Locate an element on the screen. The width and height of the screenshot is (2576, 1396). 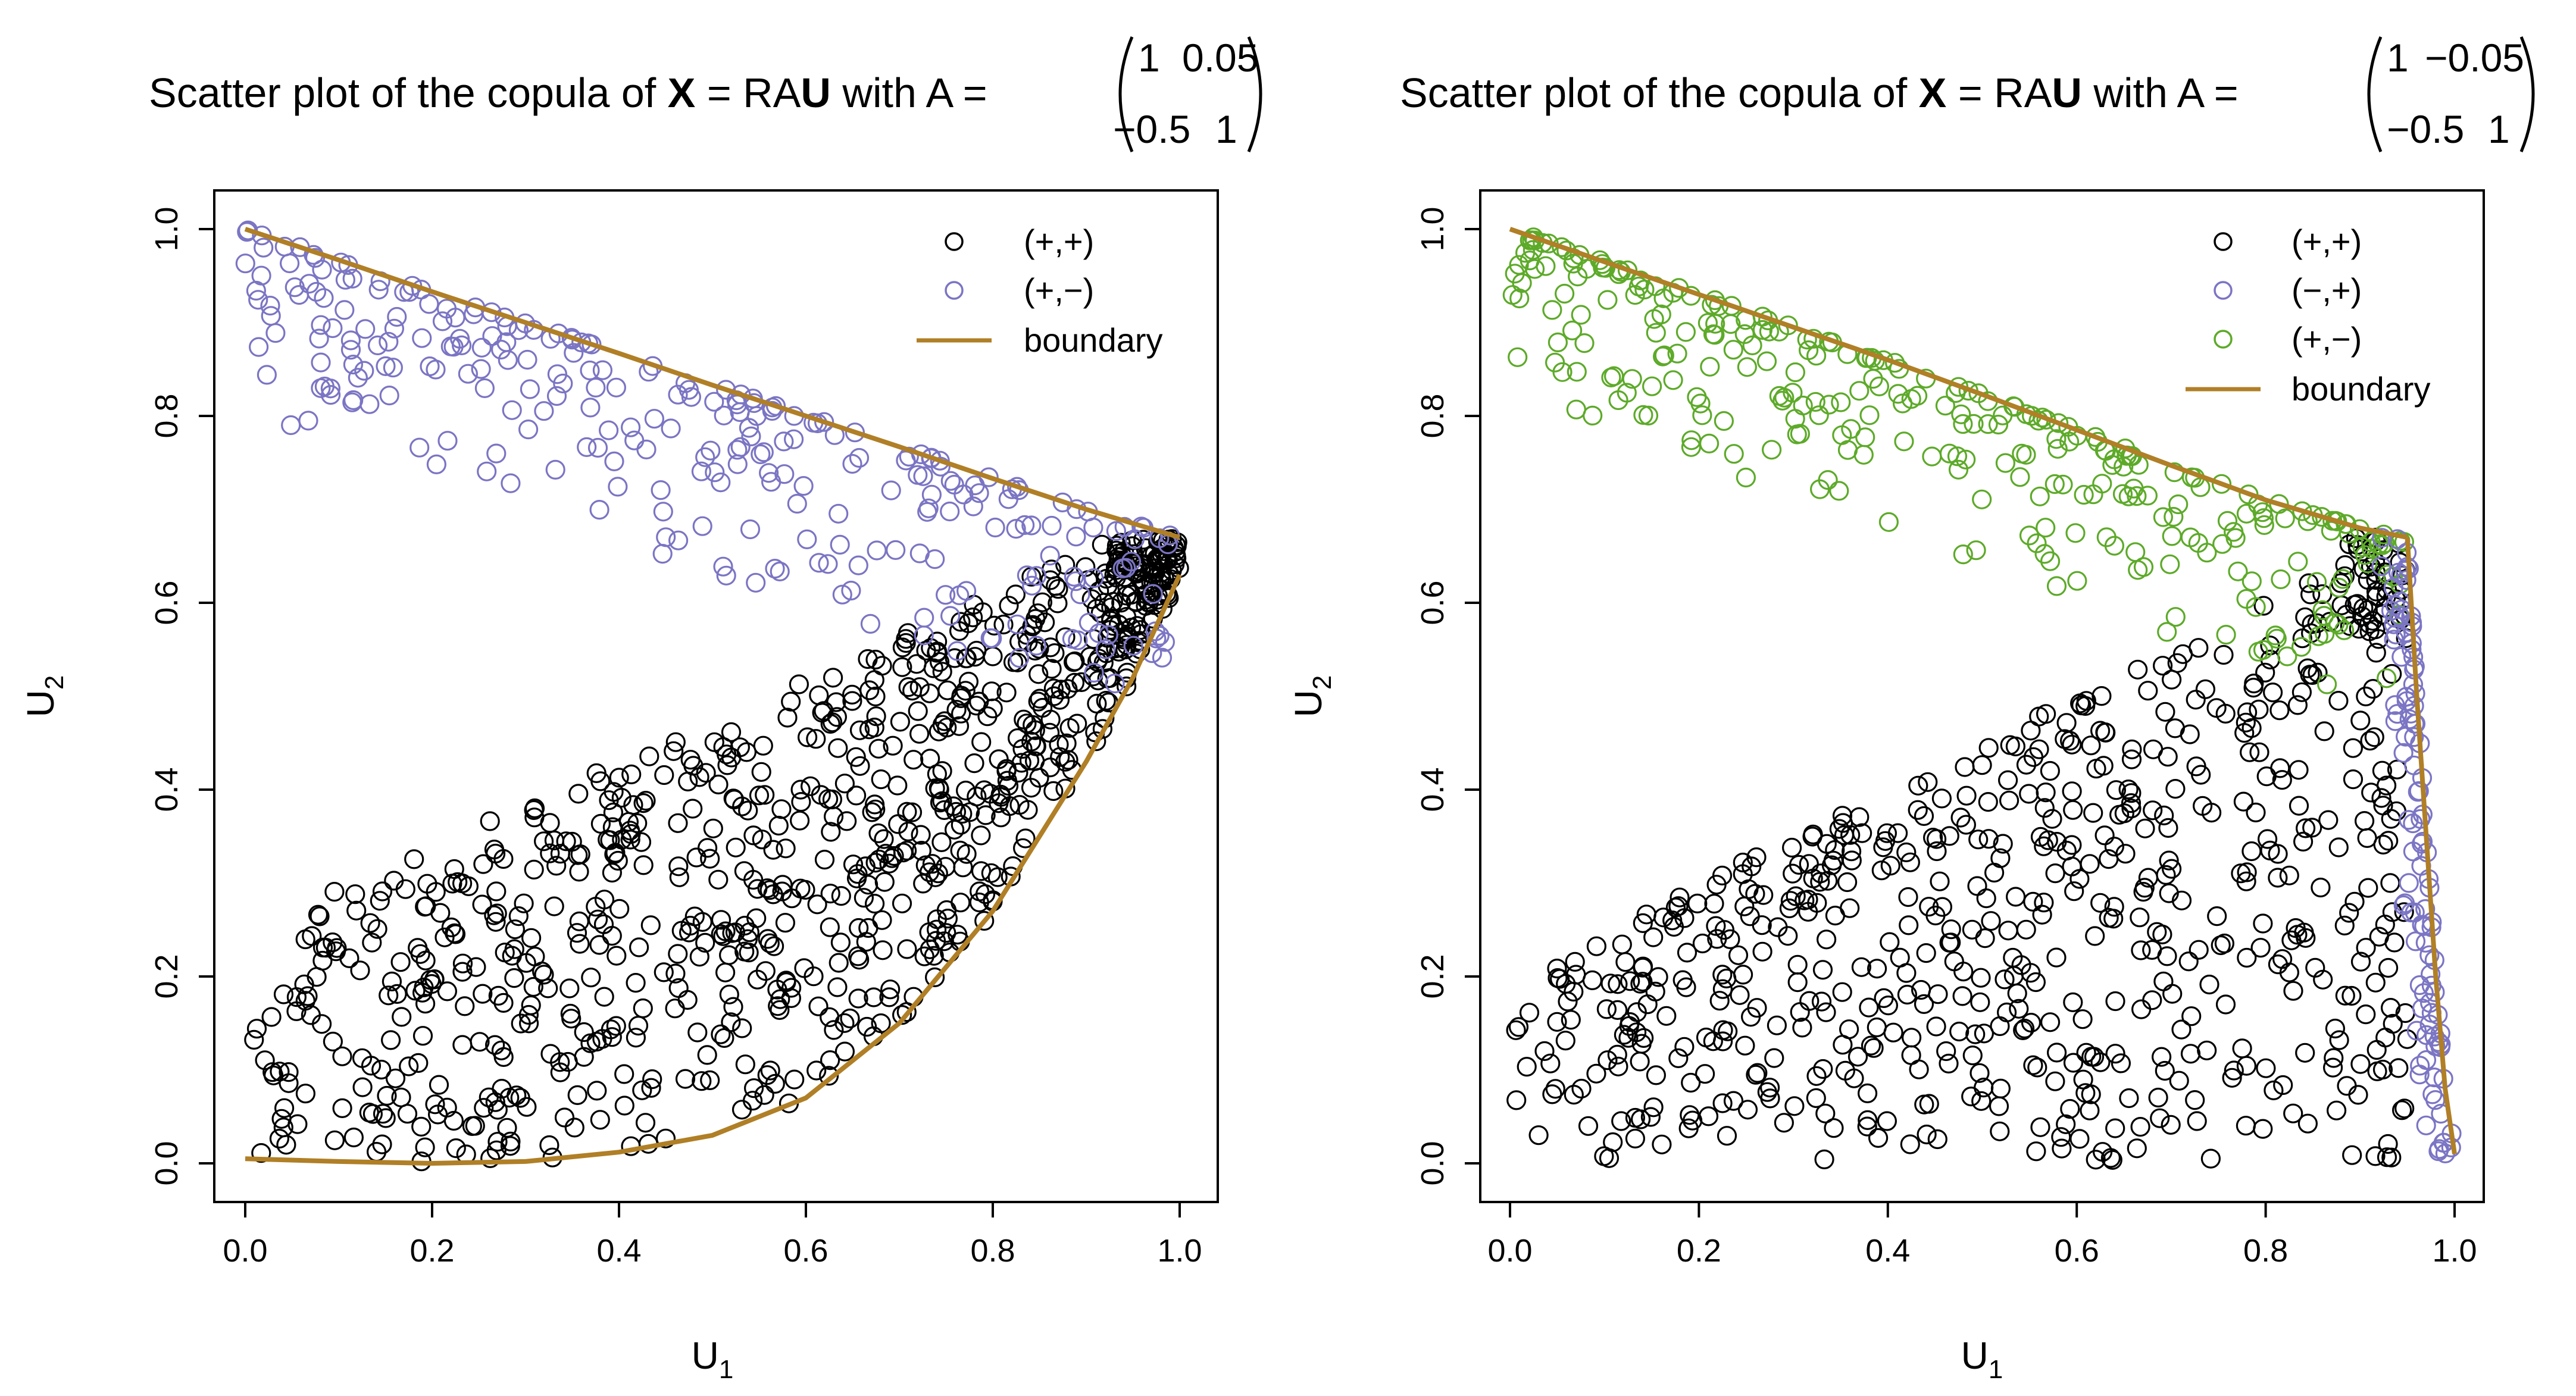
right-x-axis-label: U1 is located at coordinates (1982, 1359).